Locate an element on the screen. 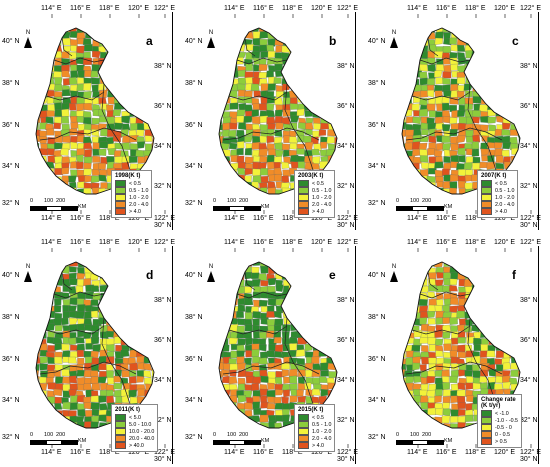 This screenshot has height=467, width=550. lon-tick-label-bottom: 120° E is located at coordinates (505, 218).